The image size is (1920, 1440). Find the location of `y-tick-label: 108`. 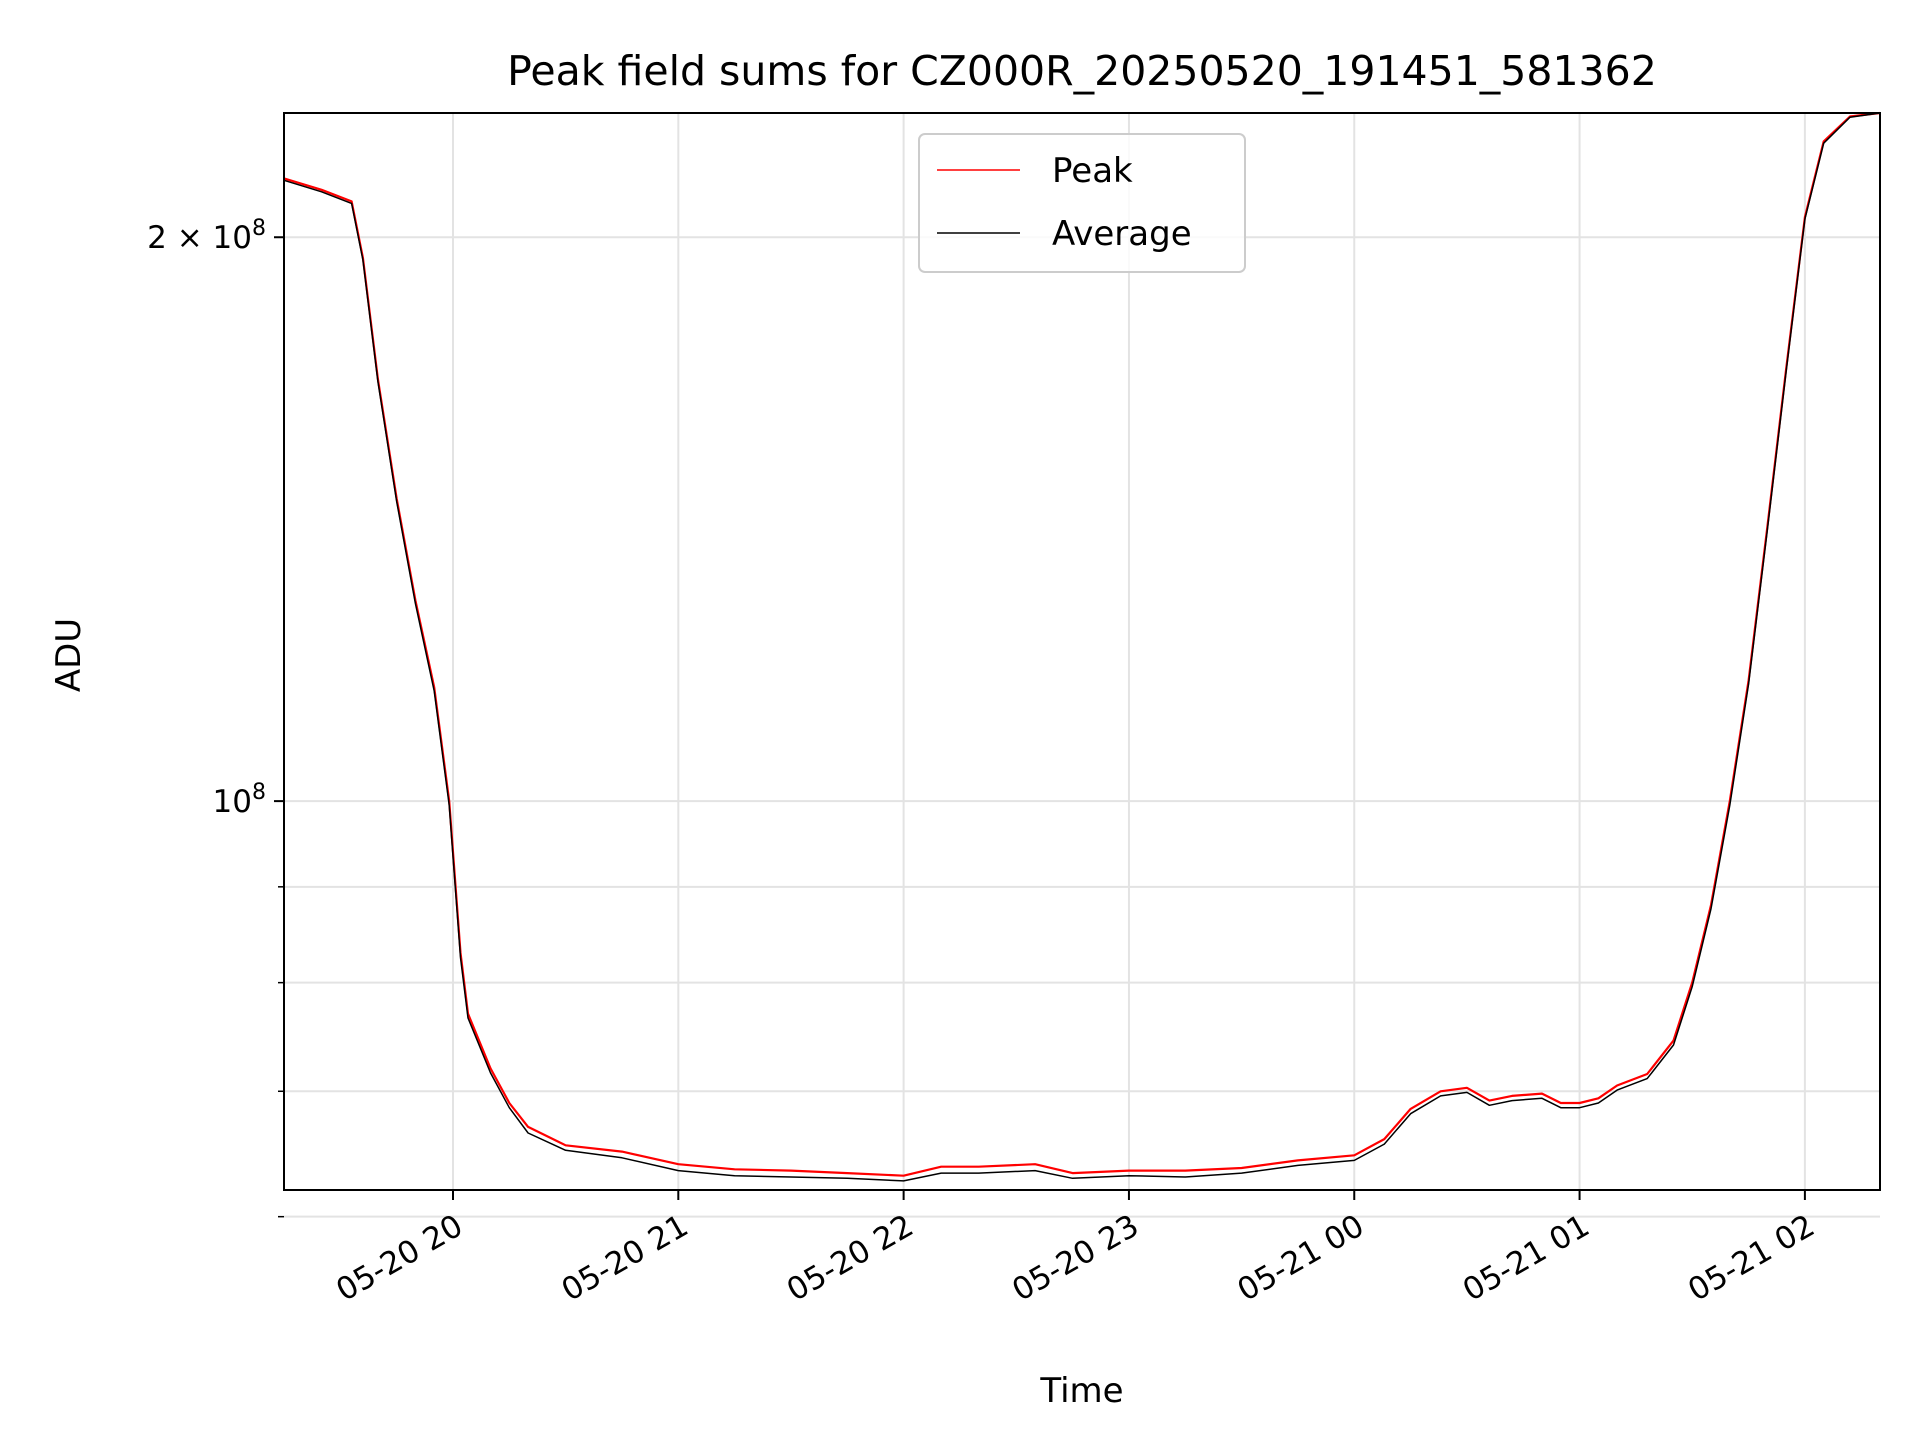

y-tick-label: 108 is located at coordinates (239, 800).